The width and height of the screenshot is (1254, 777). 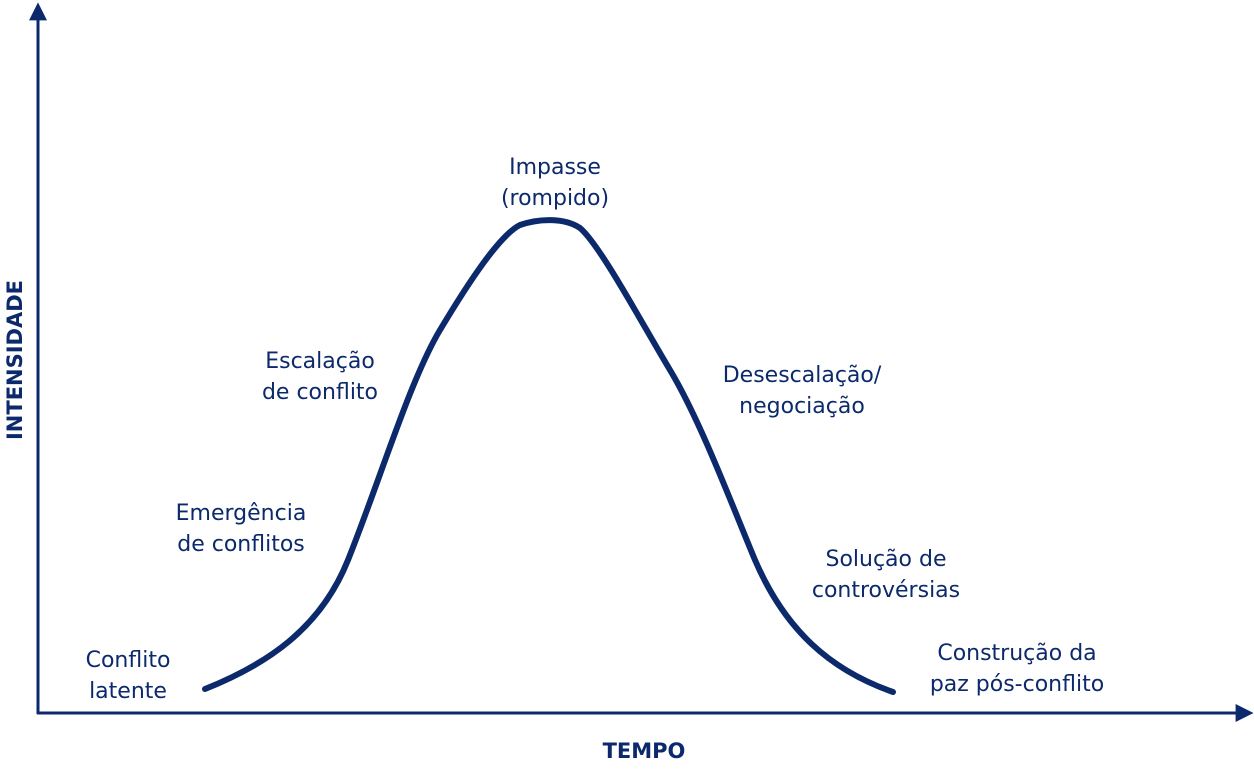 I want to click on stage-label: Escalação de conflito, so click(x=320, y=377).